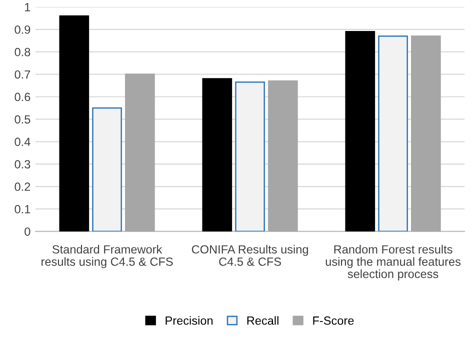  I want to click on x-tick-label: CONIFA Results using C4.5 & CFS, so click(250, 255).